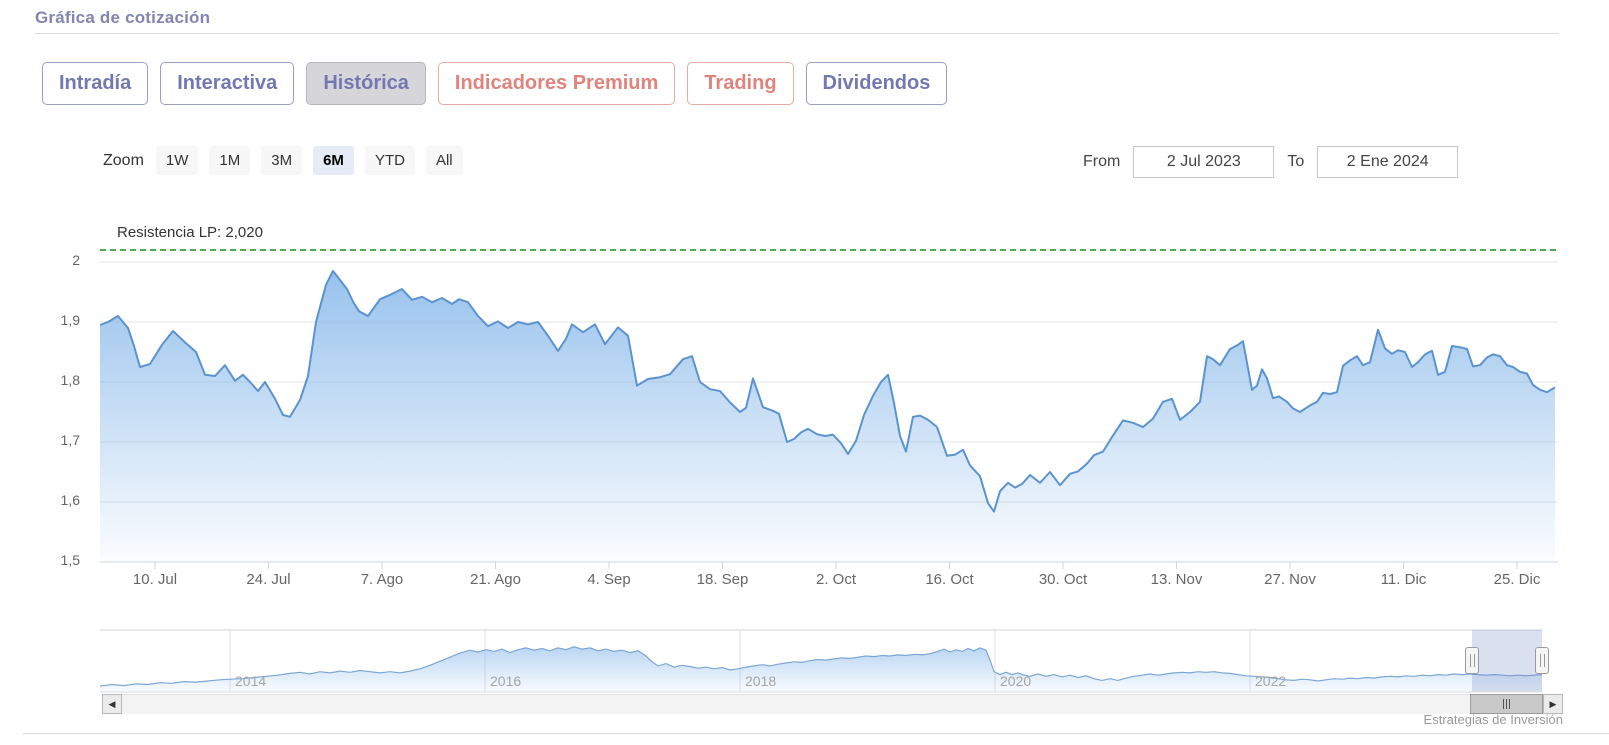 The image size is (1609, 745). Describe the element at coordinates (835, 579) in the screenshot. I see `x-axis-label: 2. Oct` at that location.